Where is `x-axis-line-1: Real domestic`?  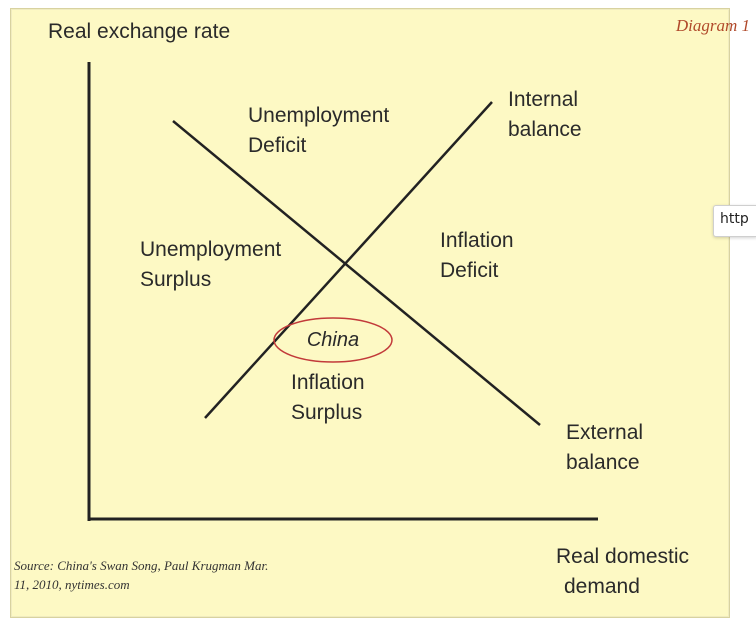
x-axis-line-1: Real domestic is located at coordinates (623, 556).